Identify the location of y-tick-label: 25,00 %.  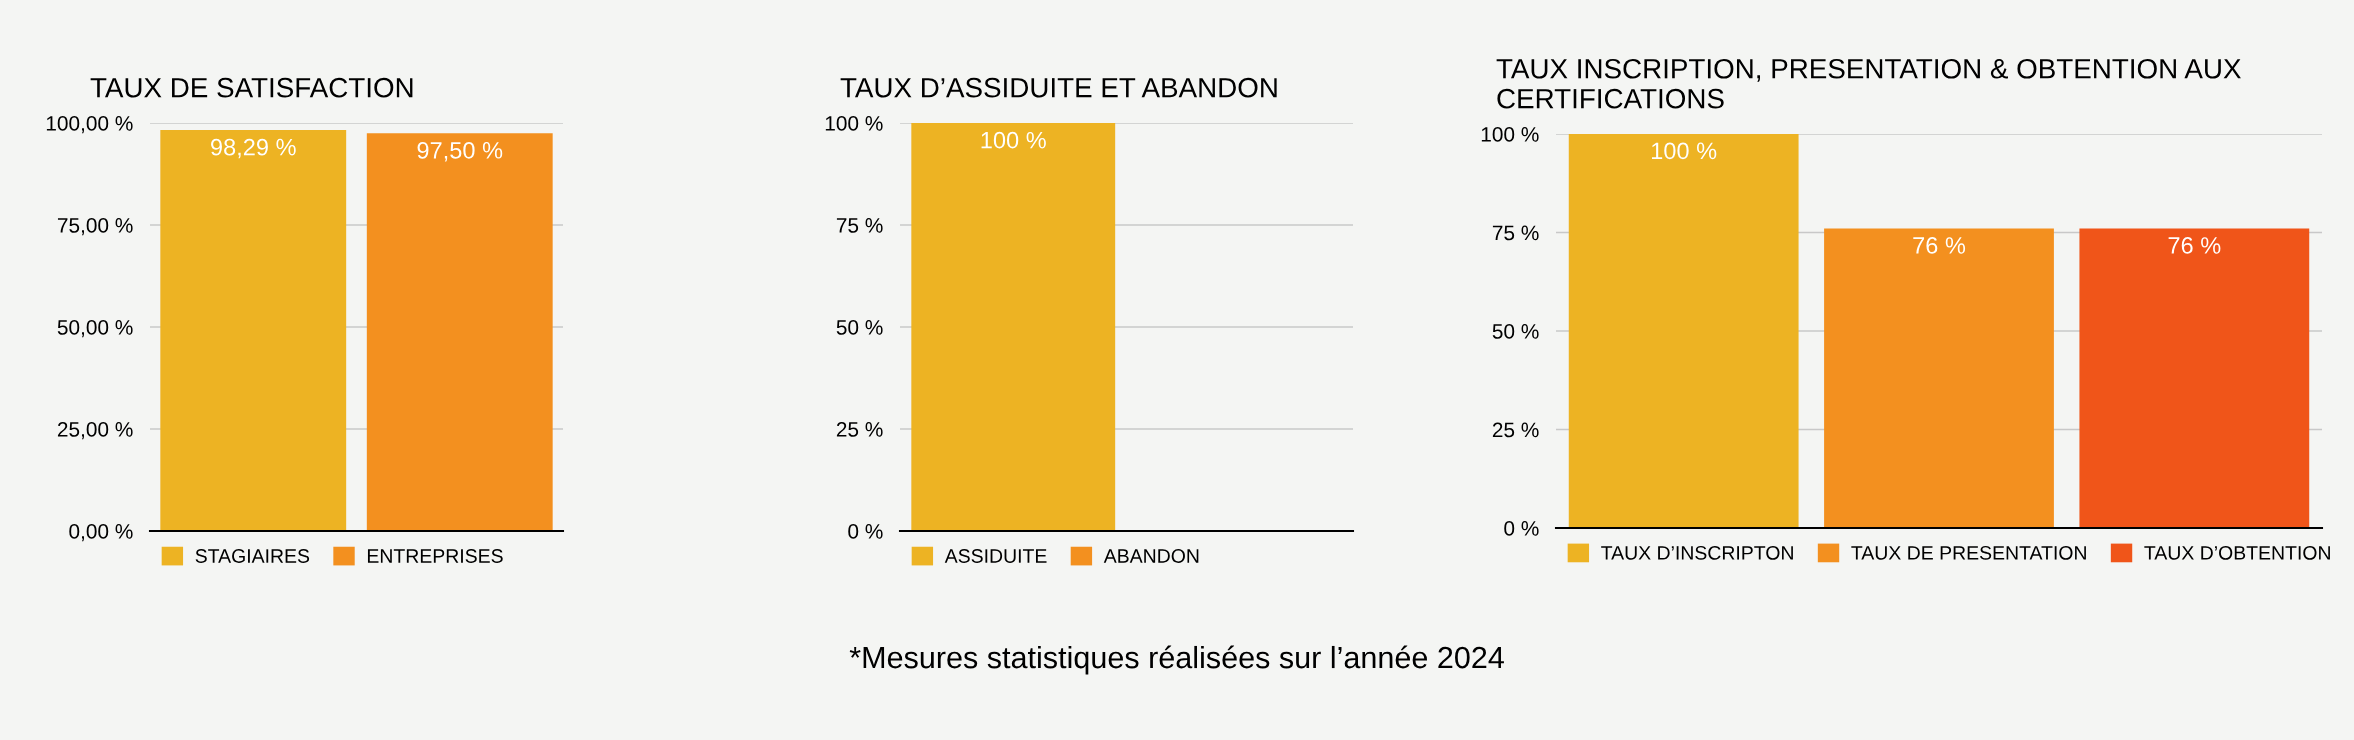
(95, 431).